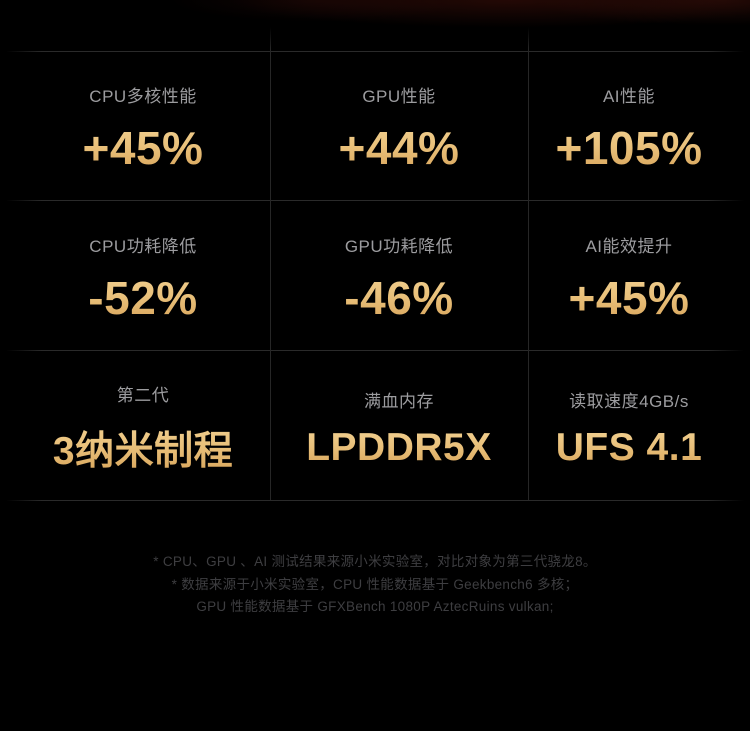  Describe the element at coordinates (629, 148) in the screenshot. I see `stat-value: +105%` at that location.